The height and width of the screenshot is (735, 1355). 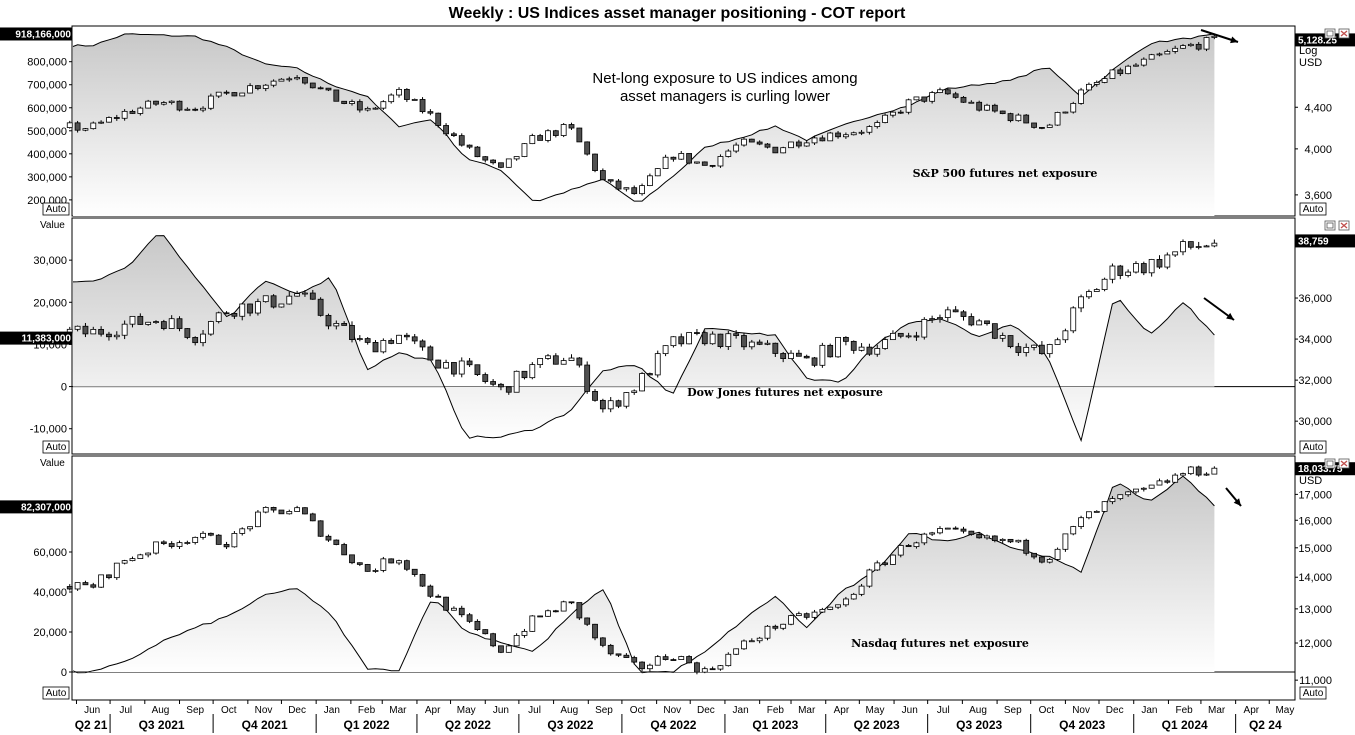 What do you see at coordinates (638, 710) in the screenshot?
I see `month-label: Oct` at bounding box center [638, 710].